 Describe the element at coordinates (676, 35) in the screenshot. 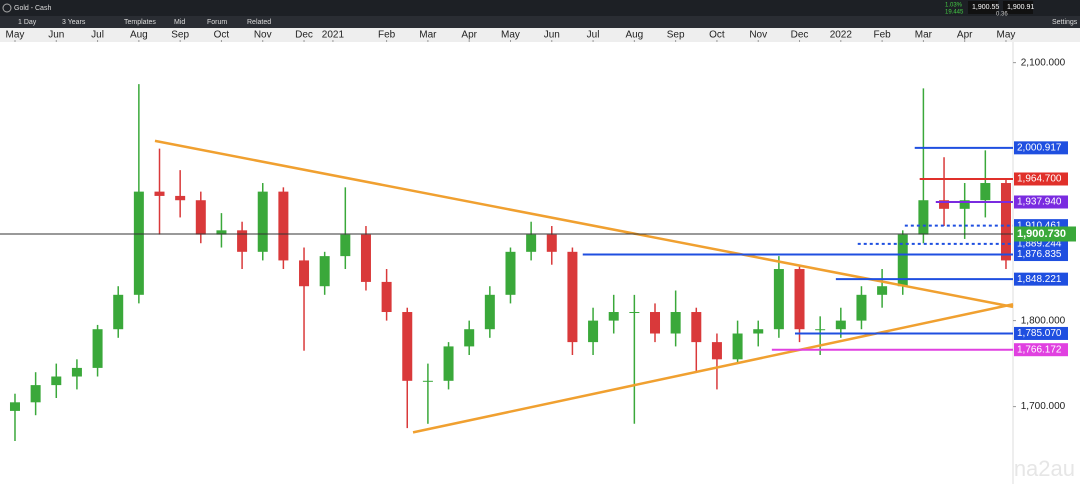

I see `x-tick-label: Sep` at that location.